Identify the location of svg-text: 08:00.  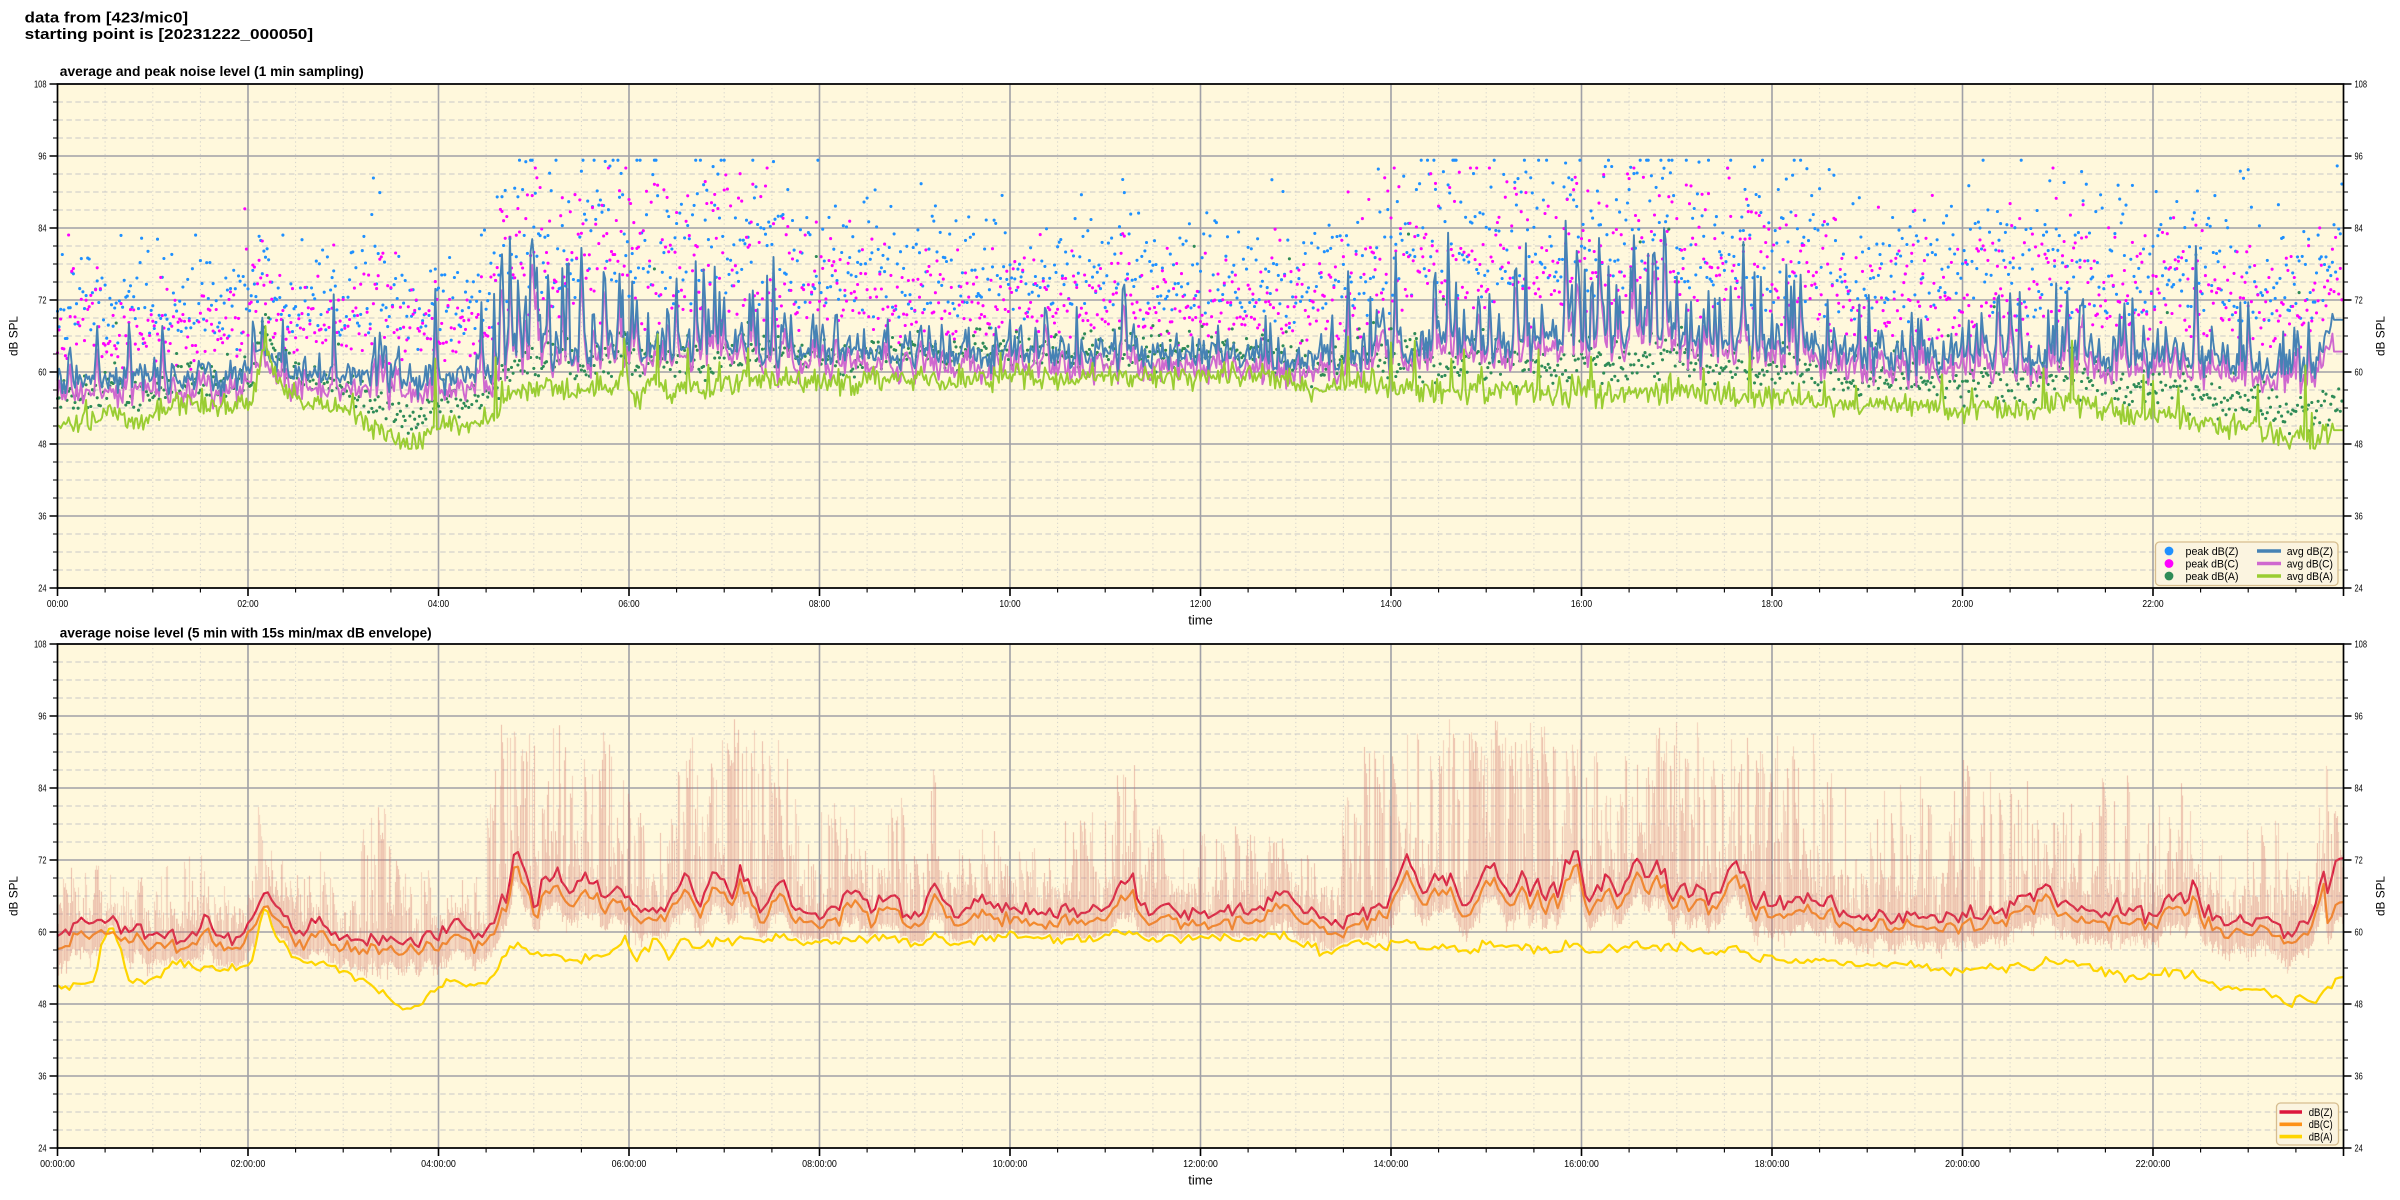
(820, 604).